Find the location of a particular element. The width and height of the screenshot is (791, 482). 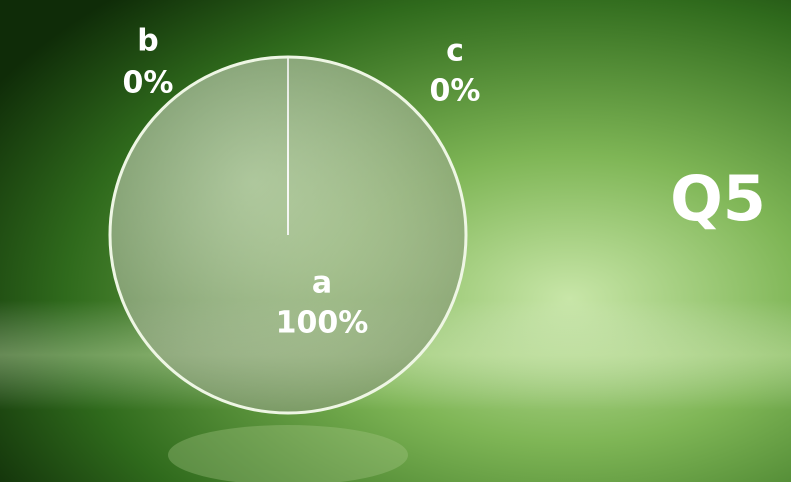

globe-reflection is located at coordinates (288, 453).